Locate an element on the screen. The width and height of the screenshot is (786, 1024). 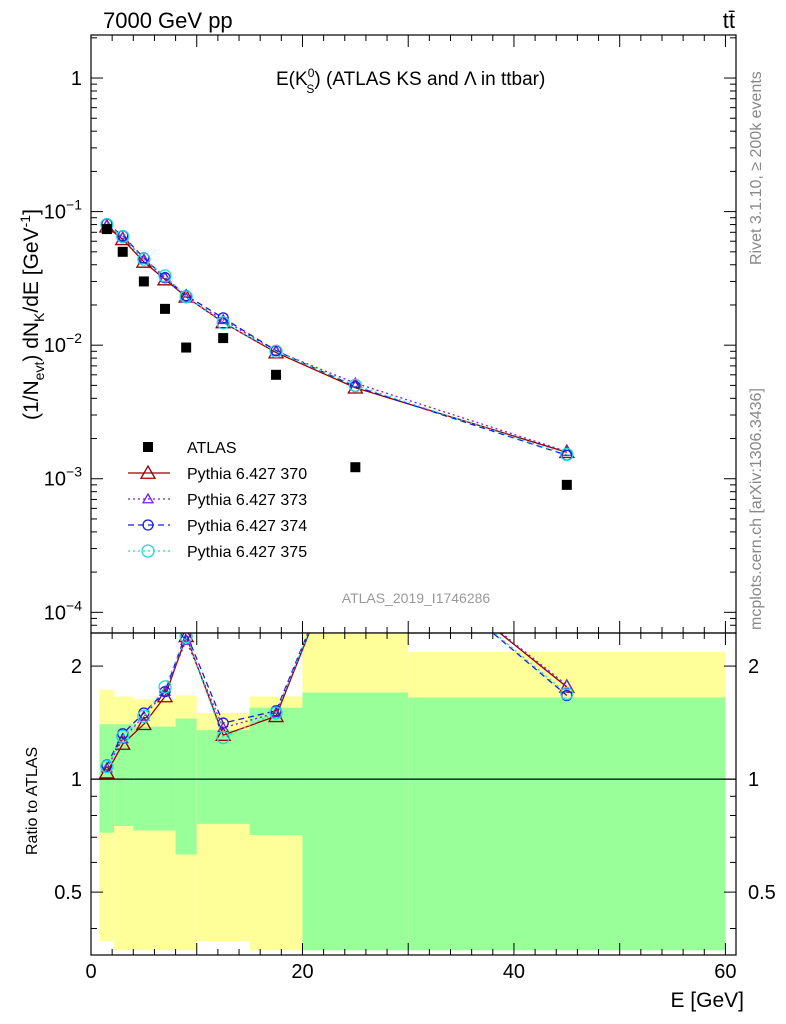
watermark: ATLAS_2019_I1746286 is located at coordinates (416, 598).